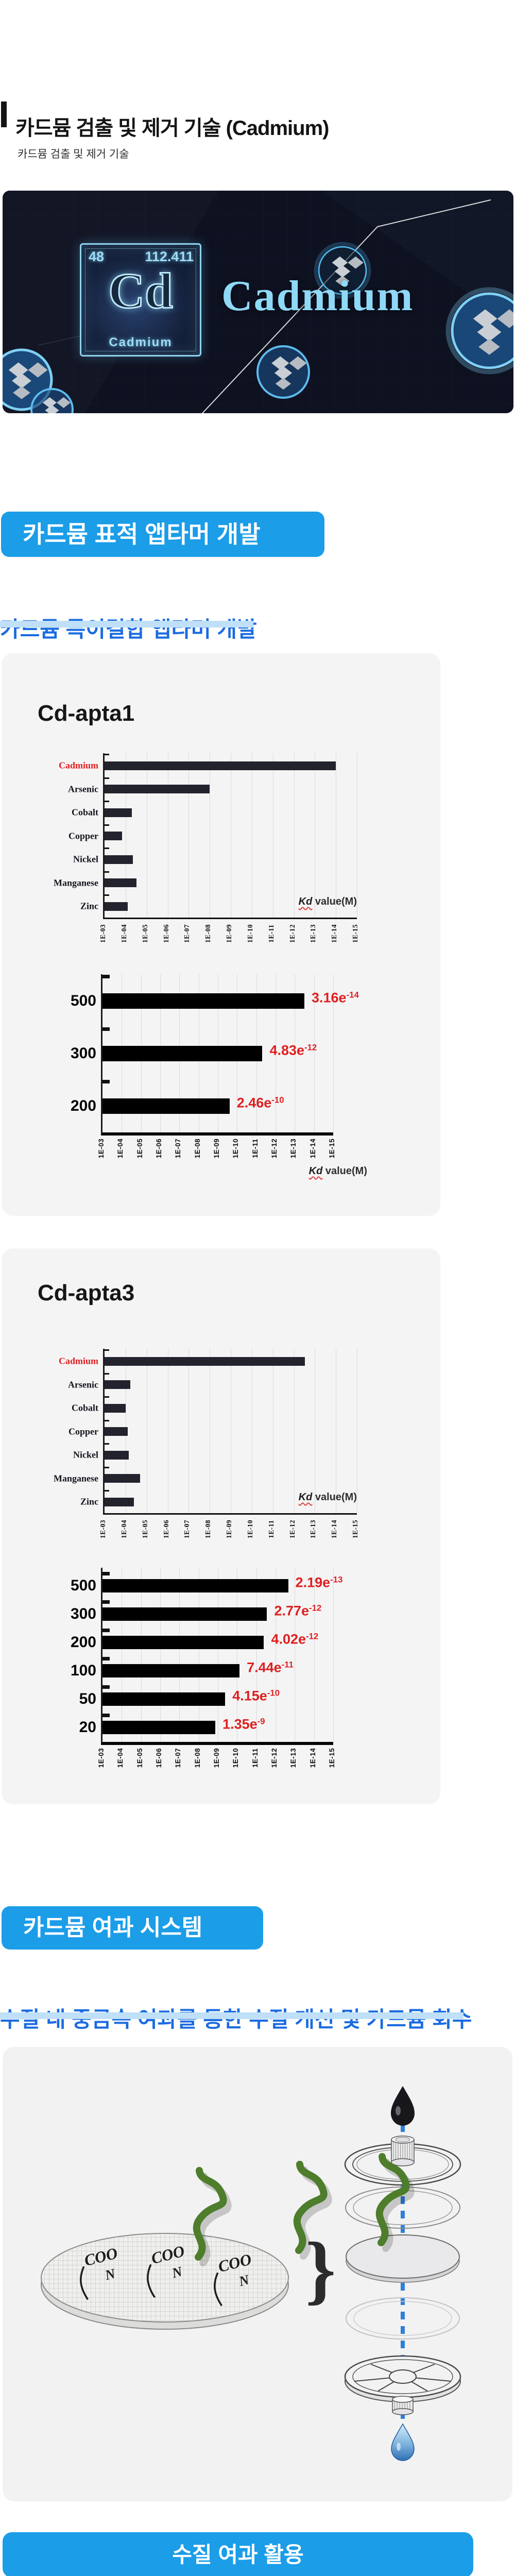 This screenshot has height=2576, width=515. What do you see at coordinates (103, 933) in the screenshot?
I see `x-tick-label: 1E-03` at bounding box center [103, 933].